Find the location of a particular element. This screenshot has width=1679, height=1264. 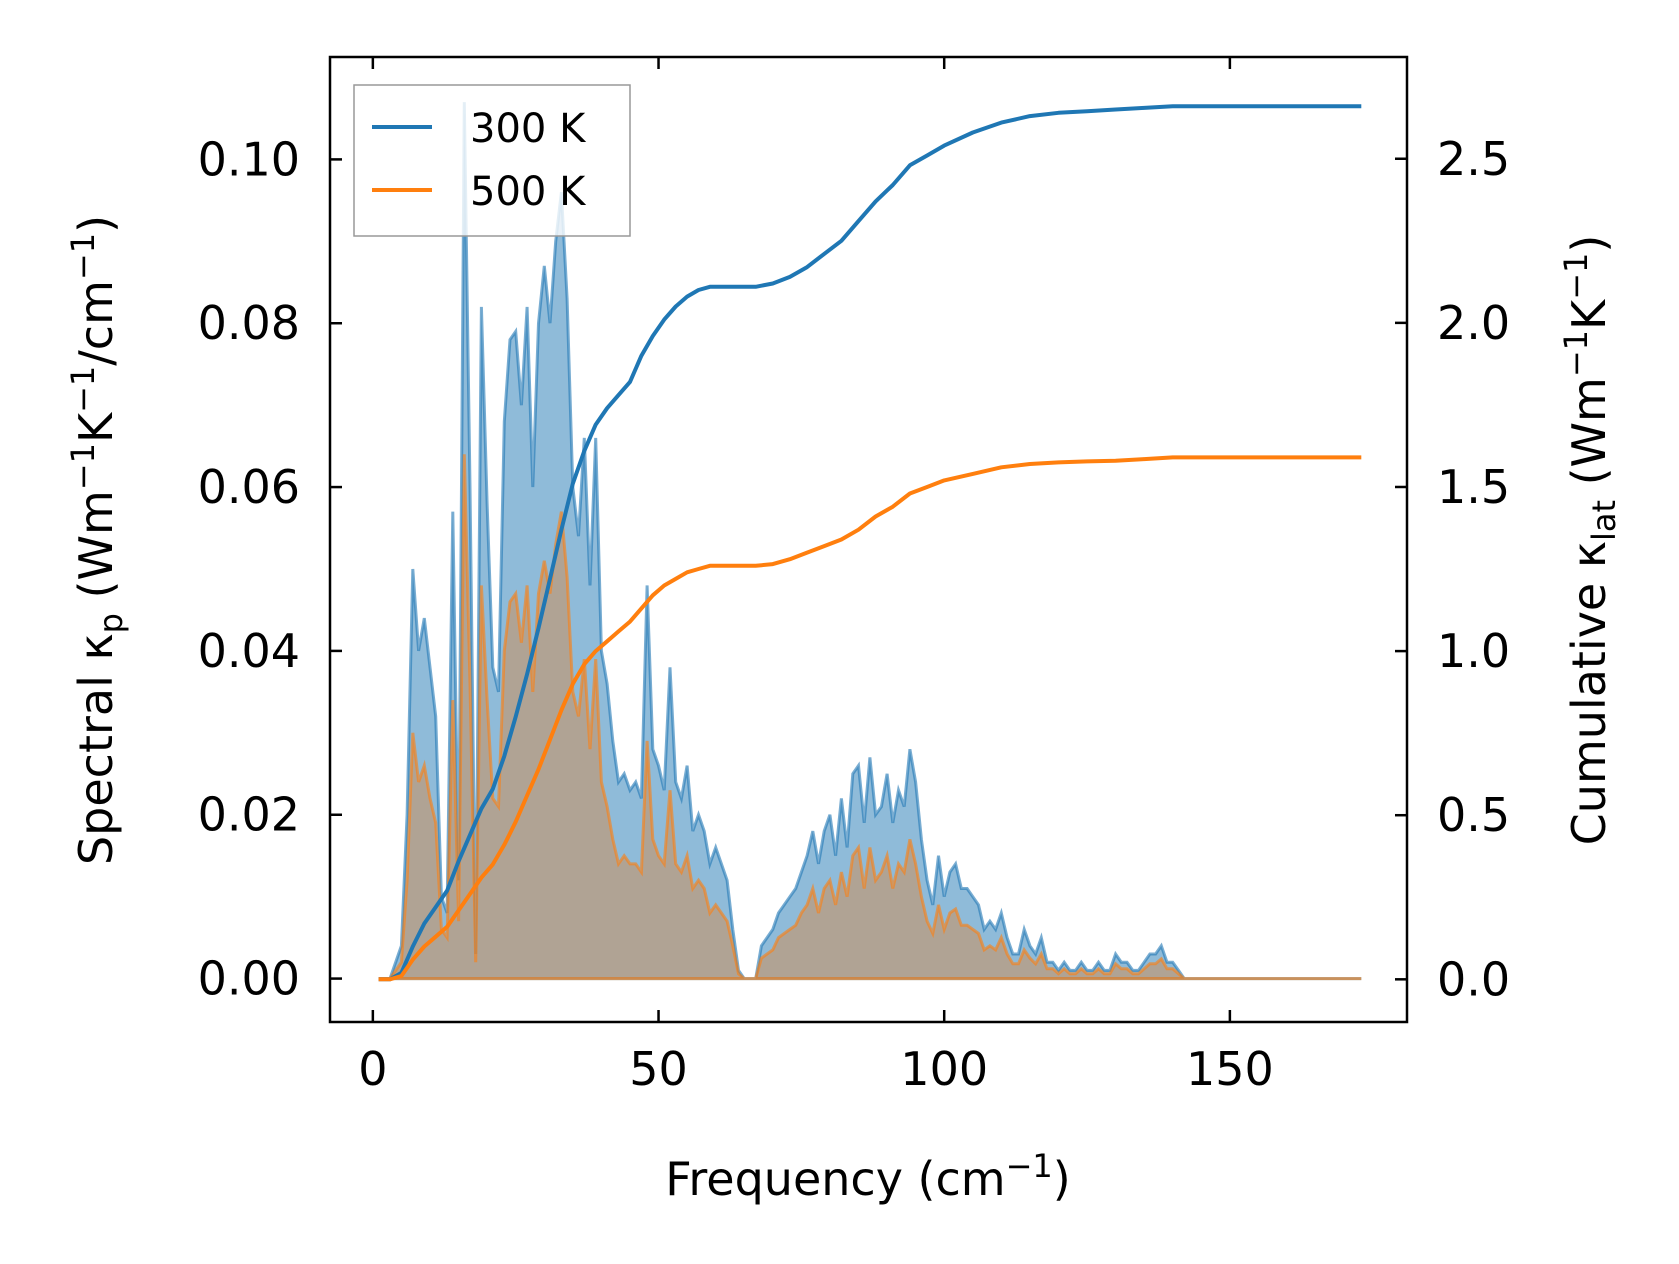

y-right-tick-label: 1.5 is located at coordinates (1473, 487).